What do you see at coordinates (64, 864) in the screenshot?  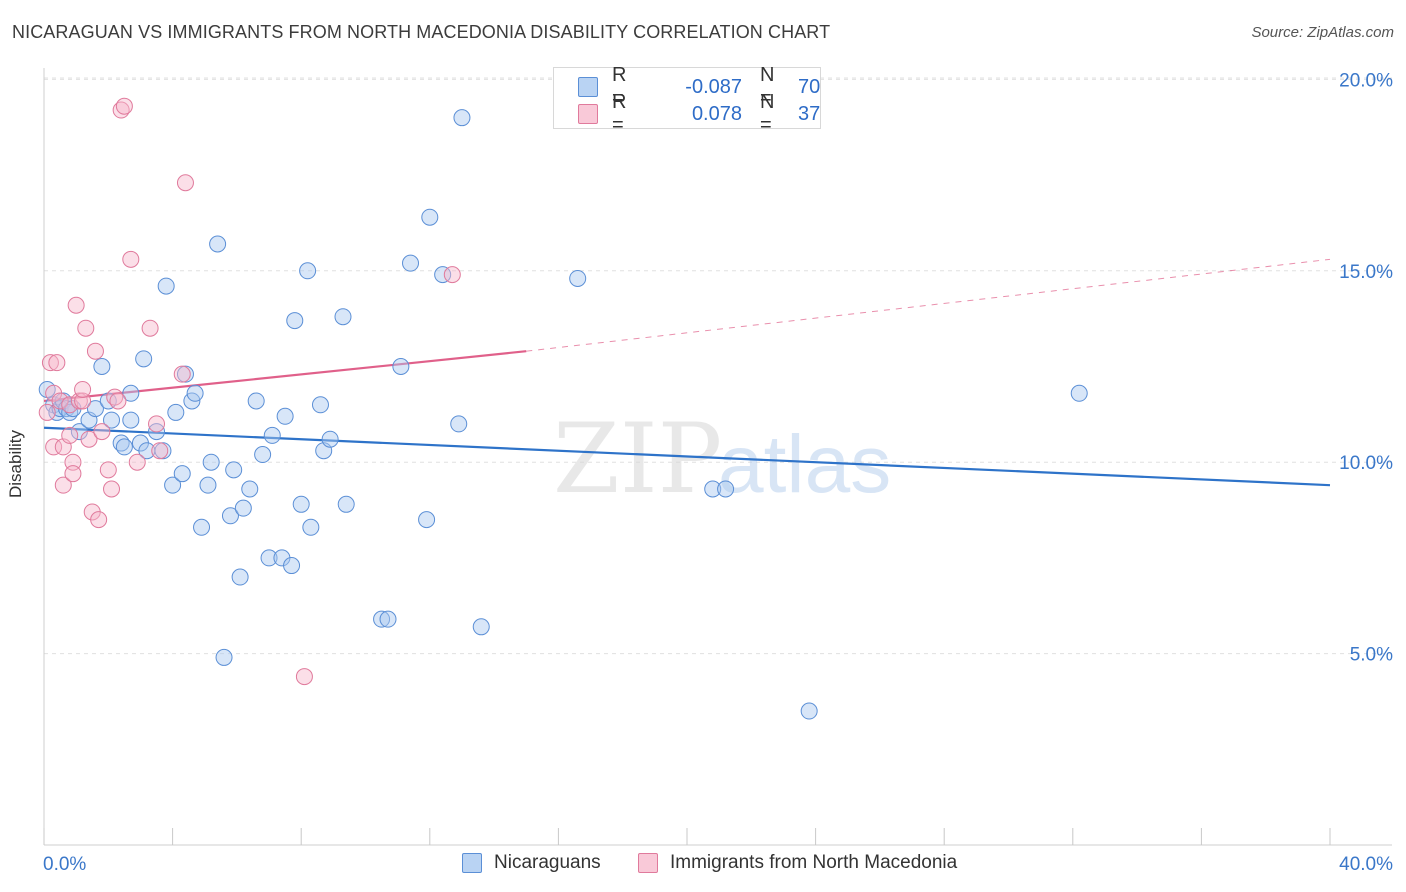 I see `x-tick-label: 0.0%` at bounding box center [64, 864].